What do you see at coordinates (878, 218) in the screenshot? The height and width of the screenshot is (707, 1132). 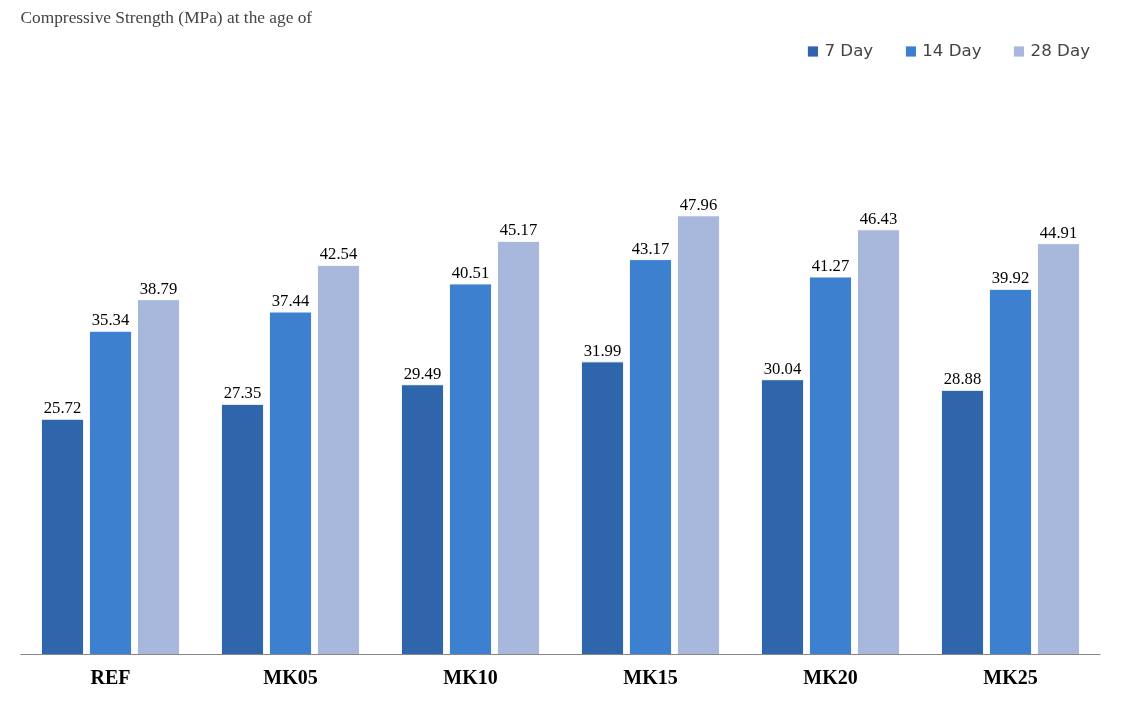 I see `data-label: 46.43` at bounding box center [878, 218].